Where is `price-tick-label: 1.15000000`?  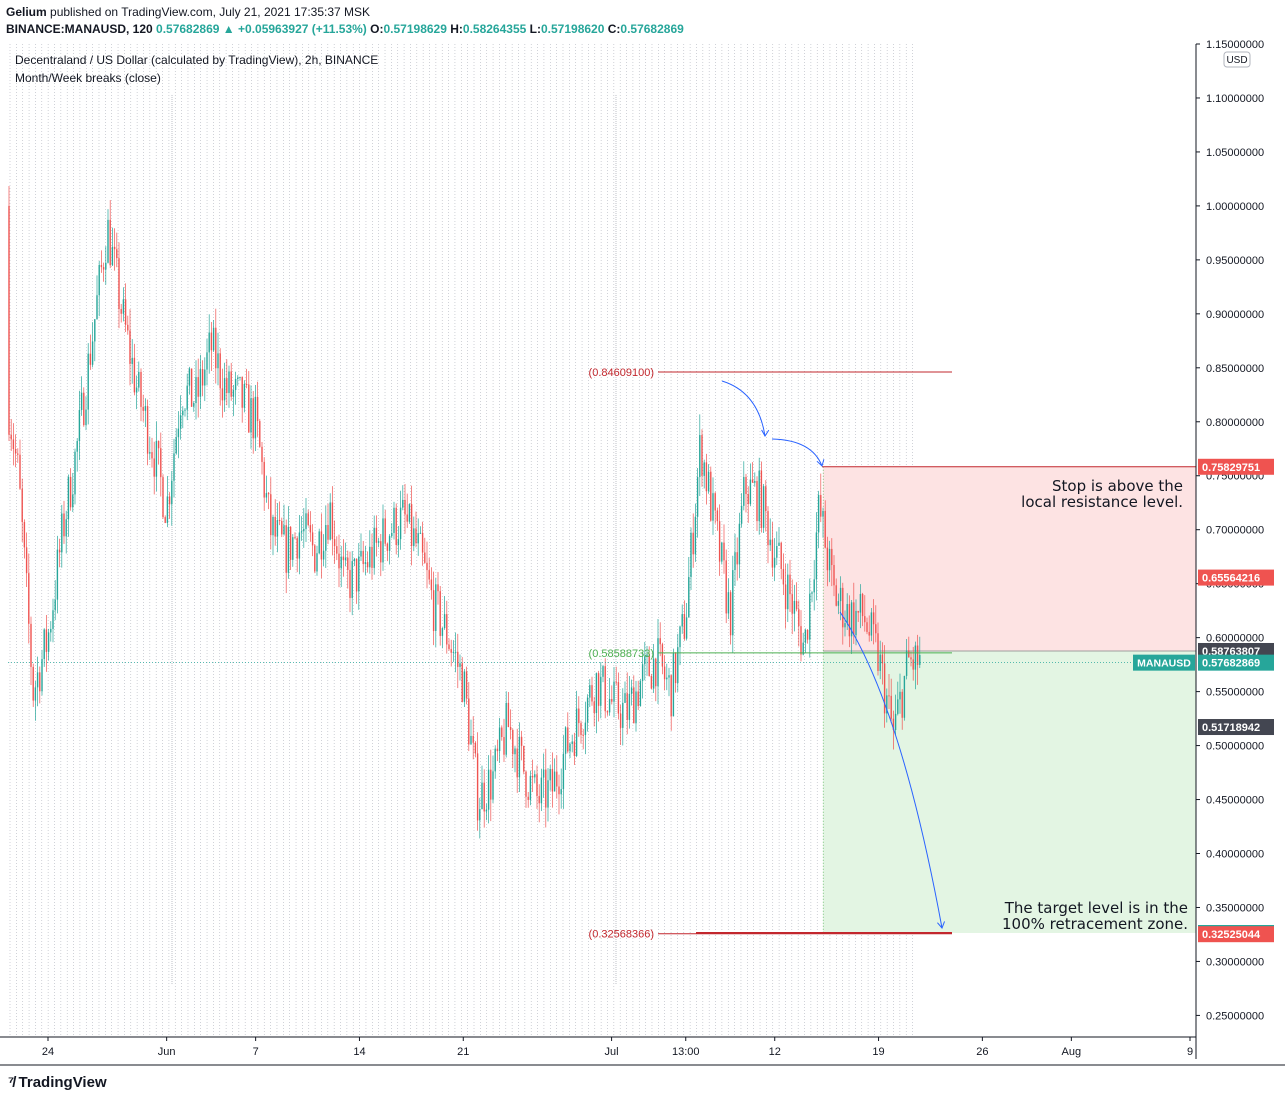
price-tick-label: 1.15000000 is located at coordinates (1235, 45).